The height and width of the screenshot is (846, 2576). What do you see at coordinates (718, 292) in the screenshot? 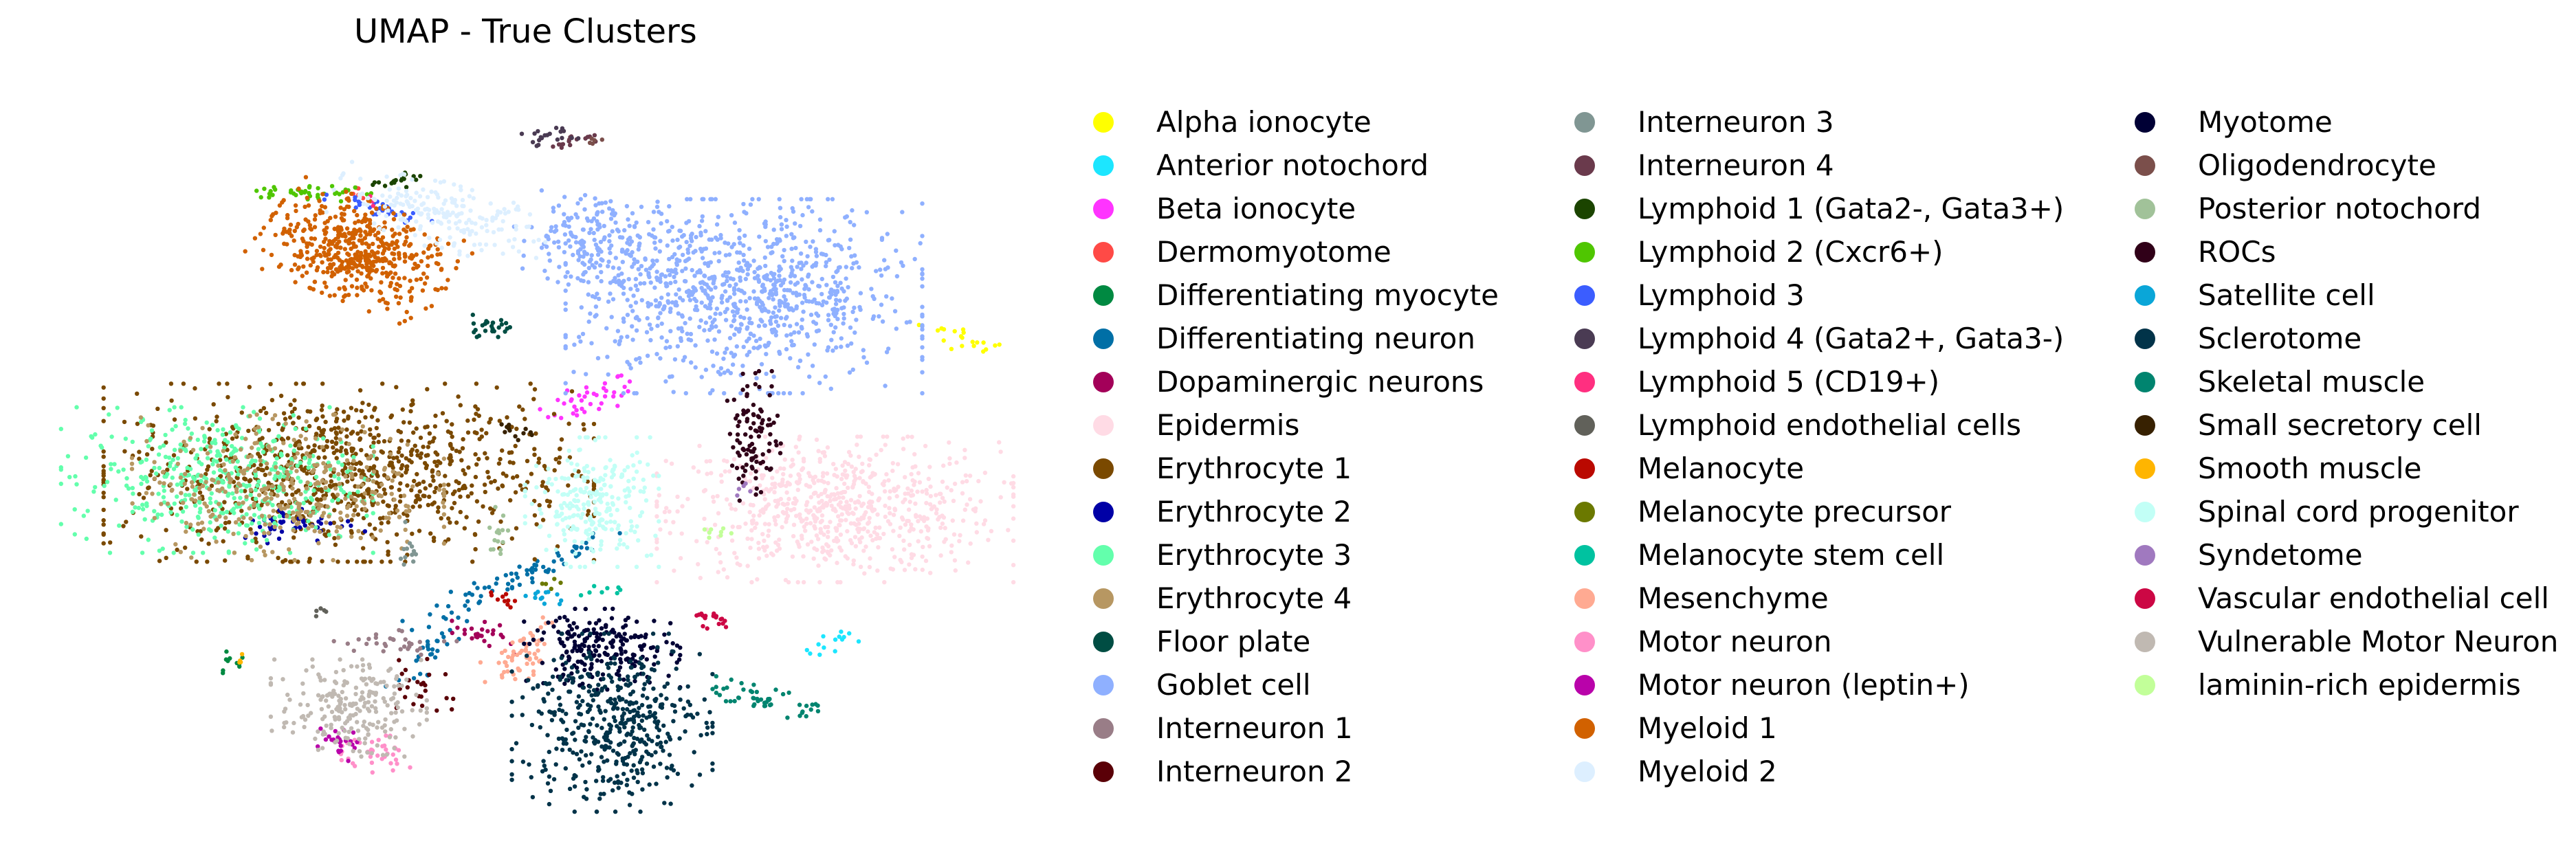
I see `series-goblet-cell` at bounding box center [718, 292].